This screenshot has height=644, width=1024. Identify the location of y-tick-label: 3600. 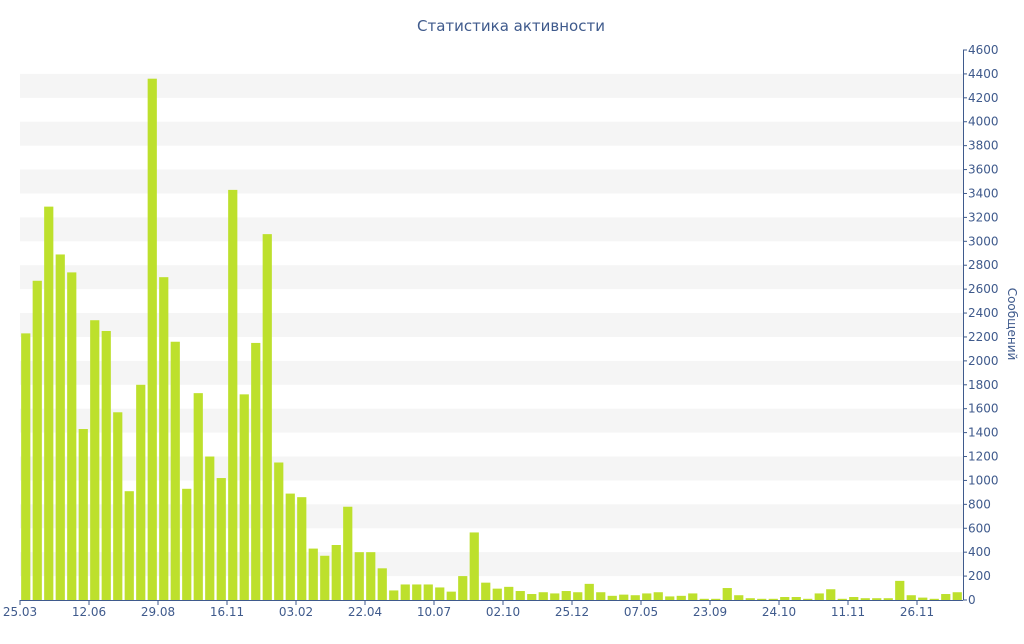
(983, 170).